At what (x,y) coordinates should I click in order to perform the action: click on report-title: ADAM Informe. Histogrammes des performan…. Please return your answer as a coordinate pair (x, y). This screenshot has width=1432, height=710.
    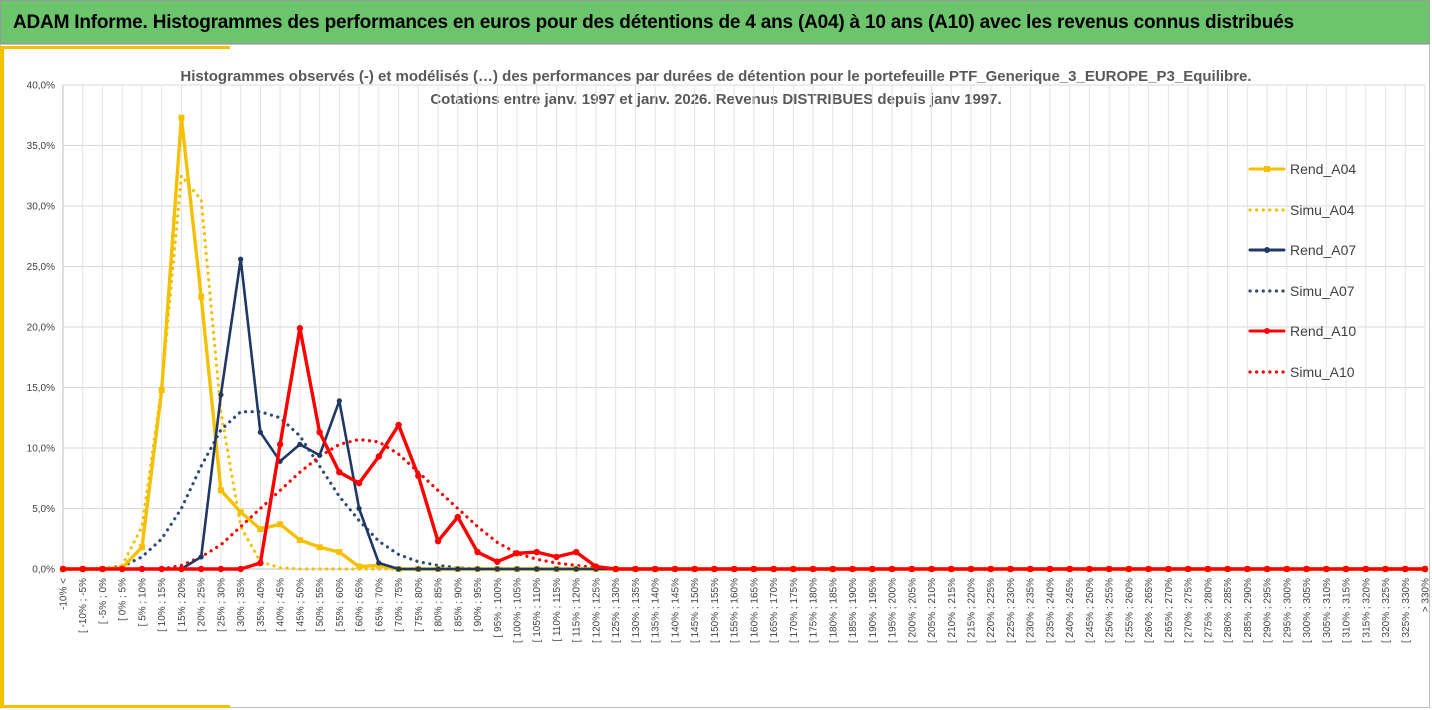
    Looking at the image, I should click on (653, 22).